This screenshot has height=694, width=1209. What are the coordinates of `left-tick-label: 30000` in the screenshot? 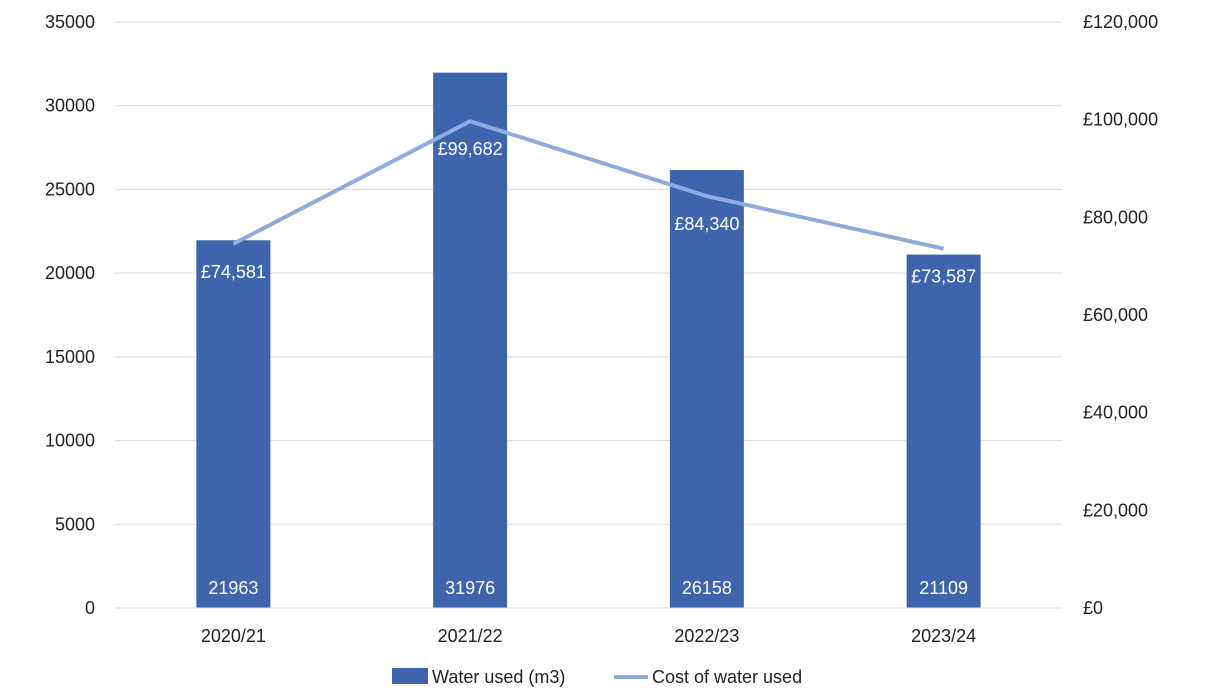 It's located at (70, 106).